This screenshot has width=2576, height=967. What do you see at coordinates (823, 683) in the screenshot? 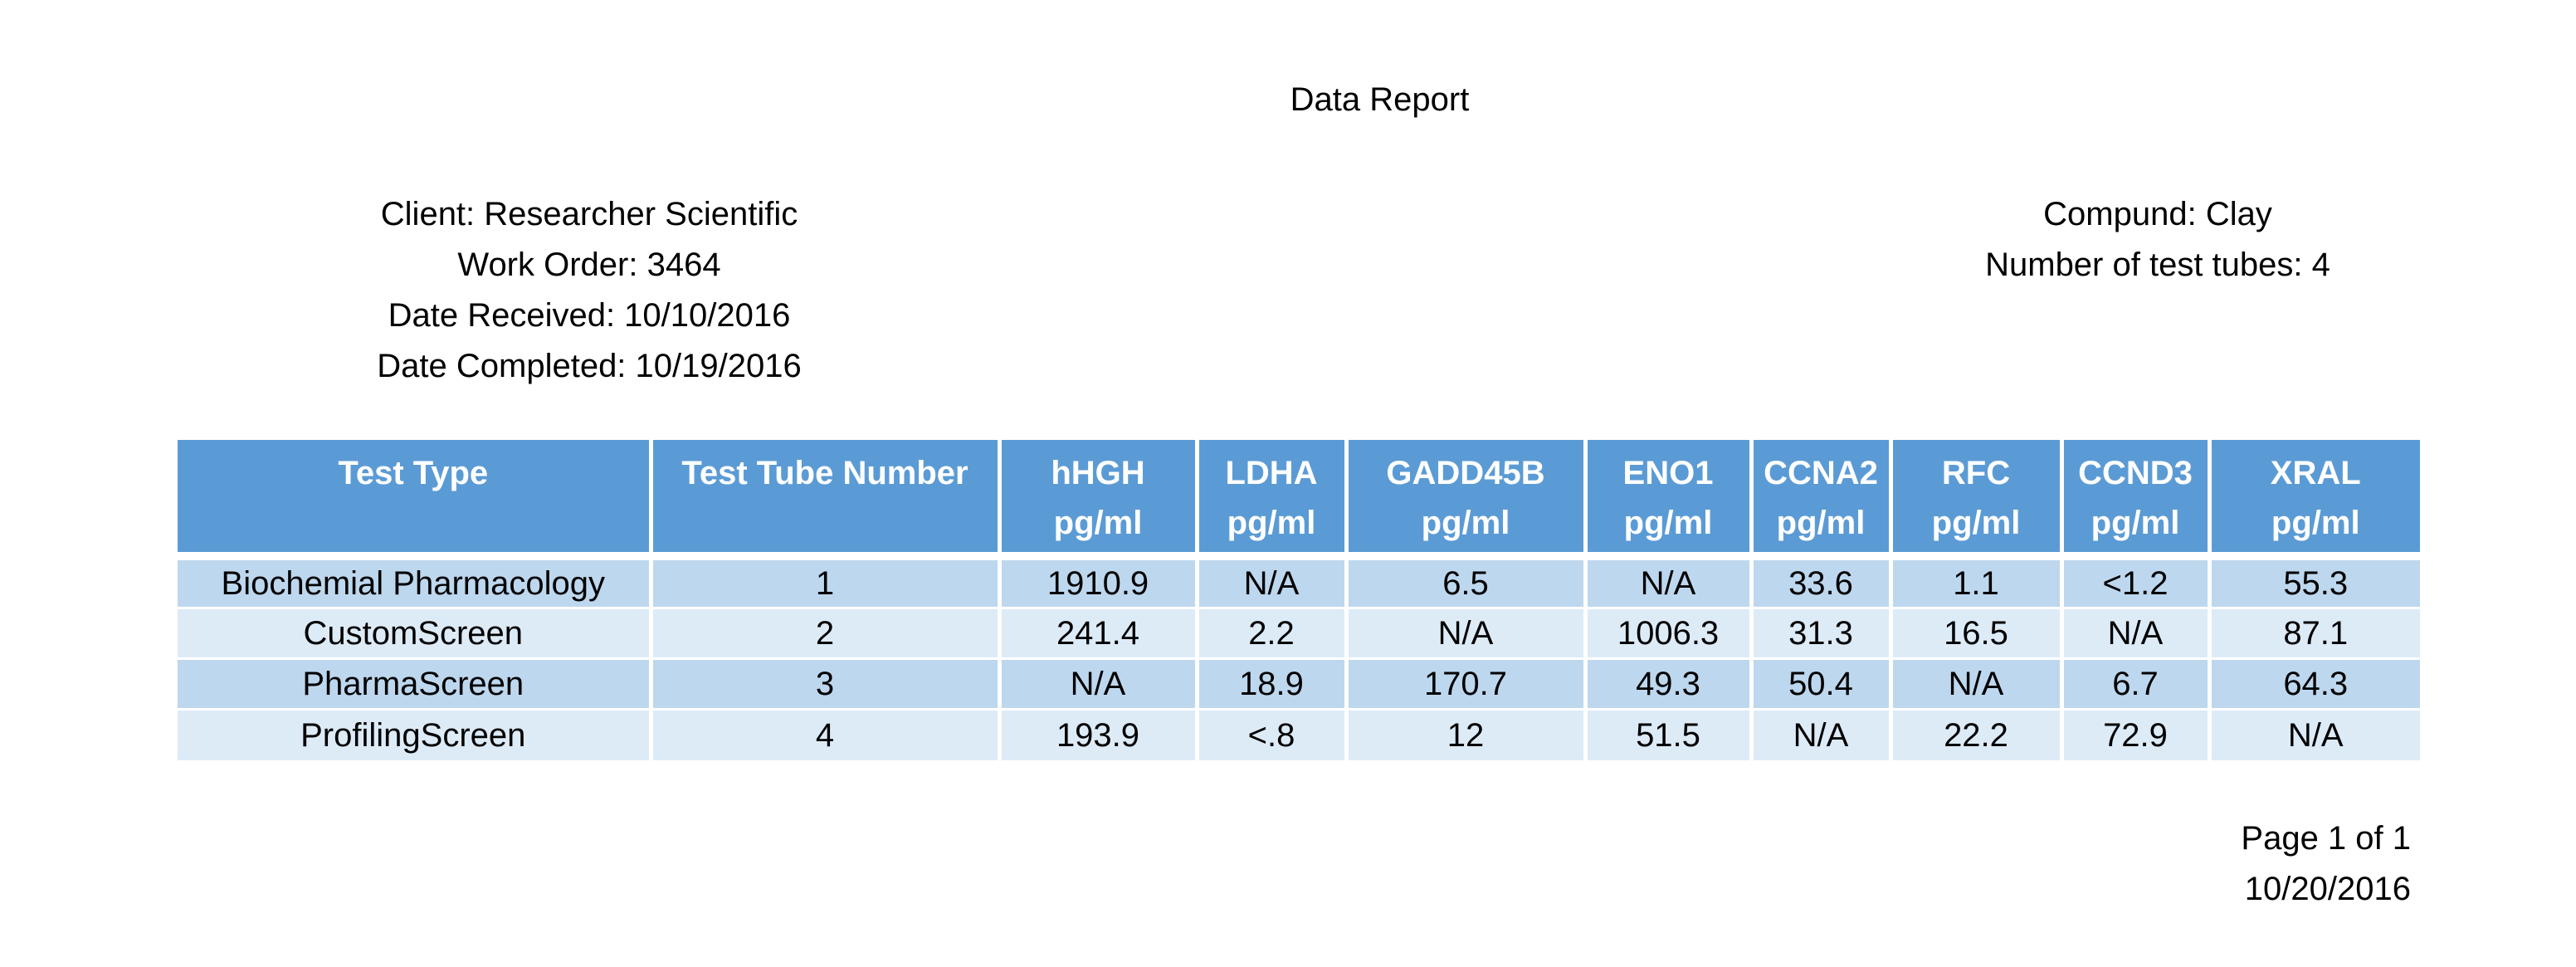
I see `cell-test-tube-number: 3` at bounding box center [823, 683].